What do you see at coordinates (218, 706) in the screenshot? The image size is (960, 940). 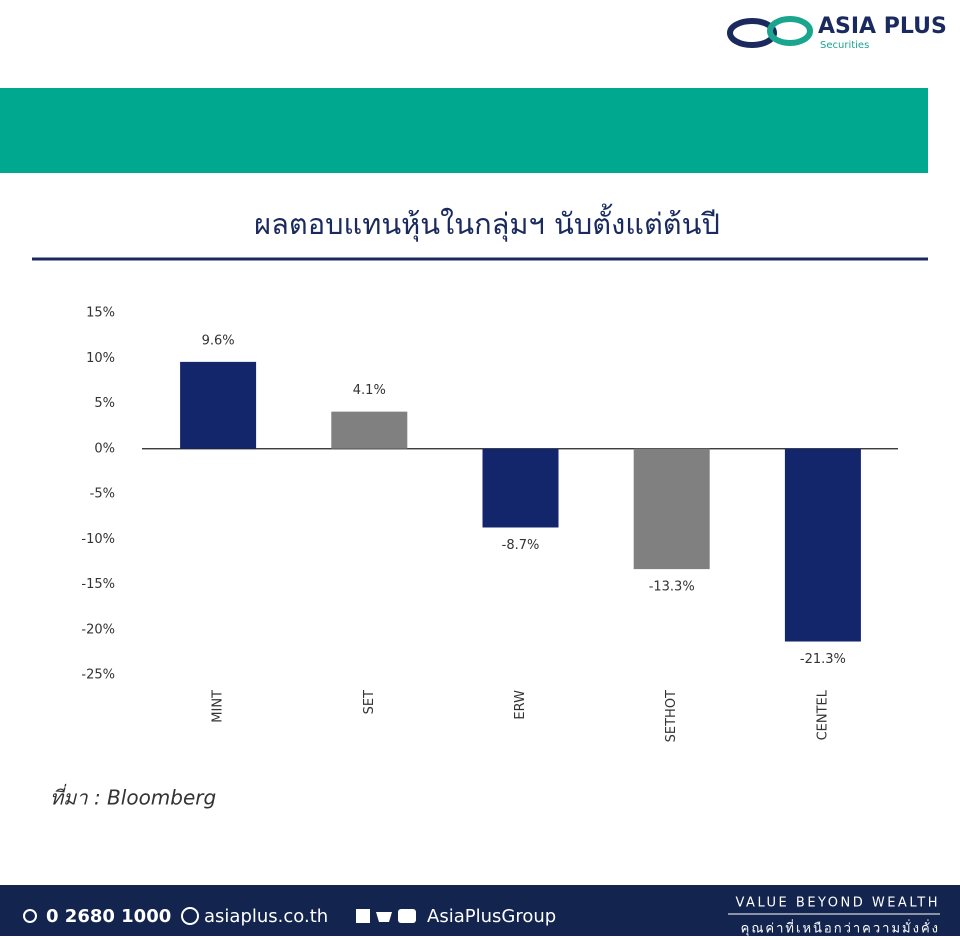 I see `x-tick-label: MINT` at bounding box center [218, 706].